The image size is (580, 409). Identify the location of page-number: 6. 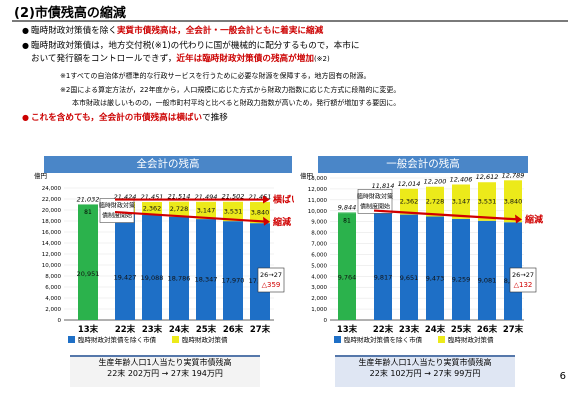
(562, 376).